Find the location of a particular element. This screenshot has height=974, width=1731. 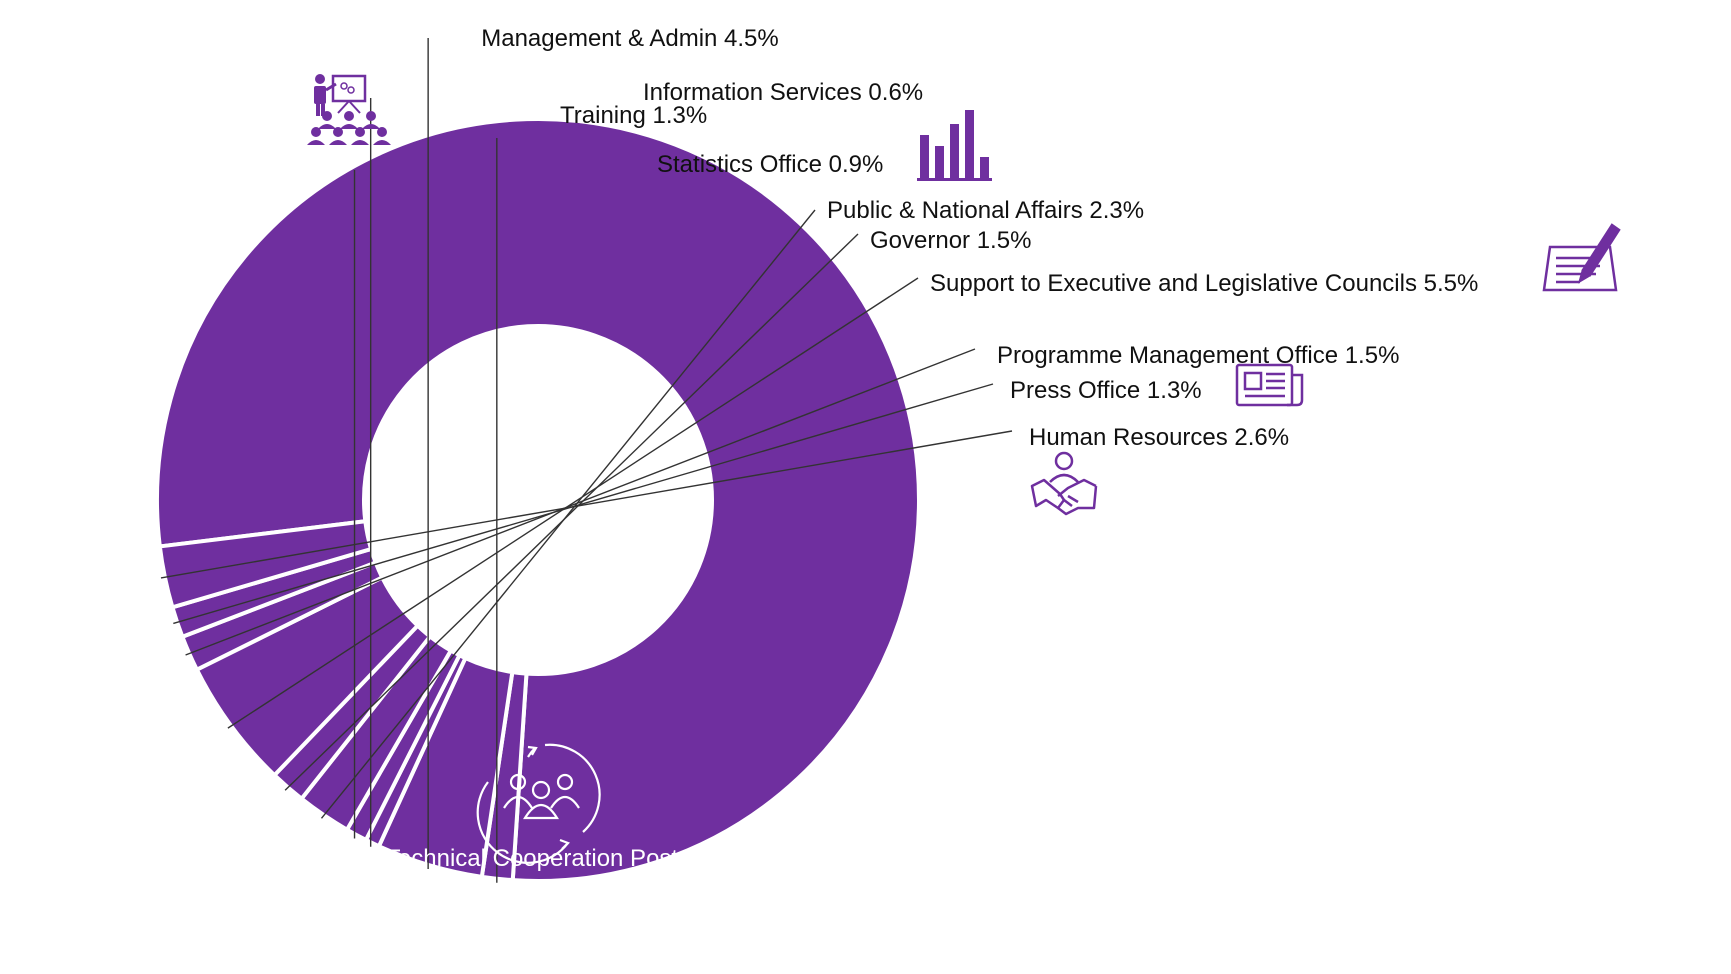

slice-label: Human Resources 2.6% is located at coordinates (1159, 437).